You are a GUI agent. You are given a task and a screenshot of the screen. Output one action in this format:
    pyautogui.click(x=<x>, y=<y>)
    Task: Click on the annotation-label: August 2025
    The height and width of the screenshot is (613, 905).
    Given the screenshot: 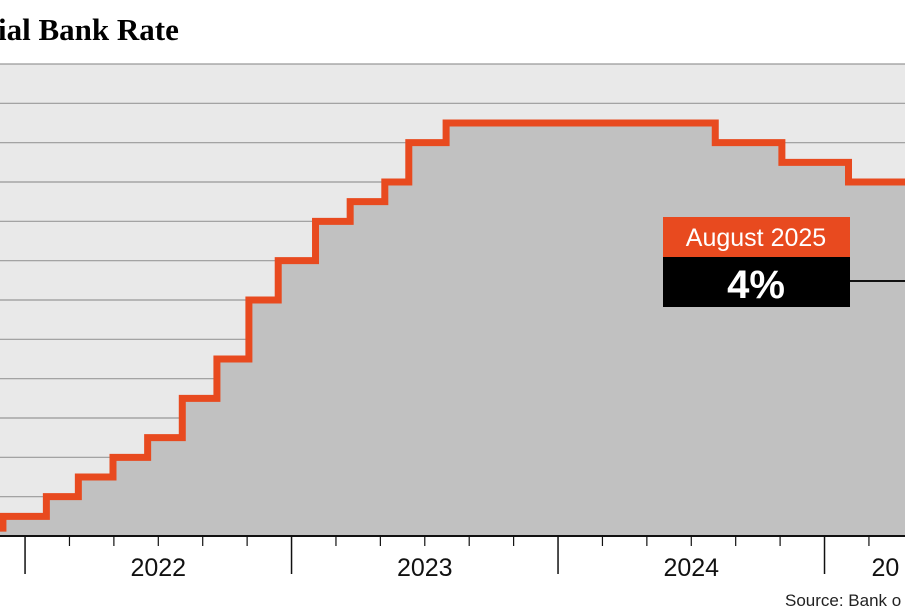 What is the action you would take?
    pyautogui.click(x=756, y=238)
    